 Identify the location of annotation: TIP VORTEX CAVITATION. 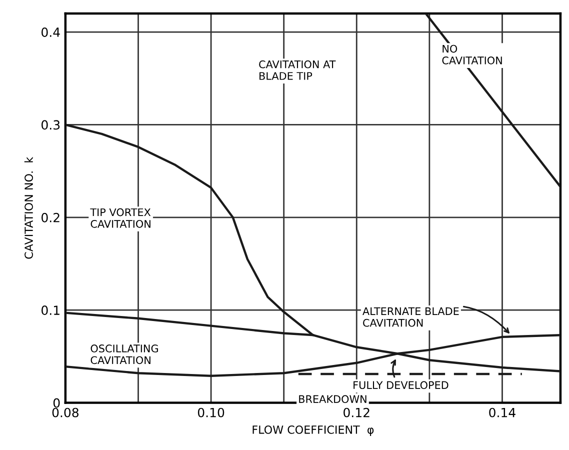
(120, 218).